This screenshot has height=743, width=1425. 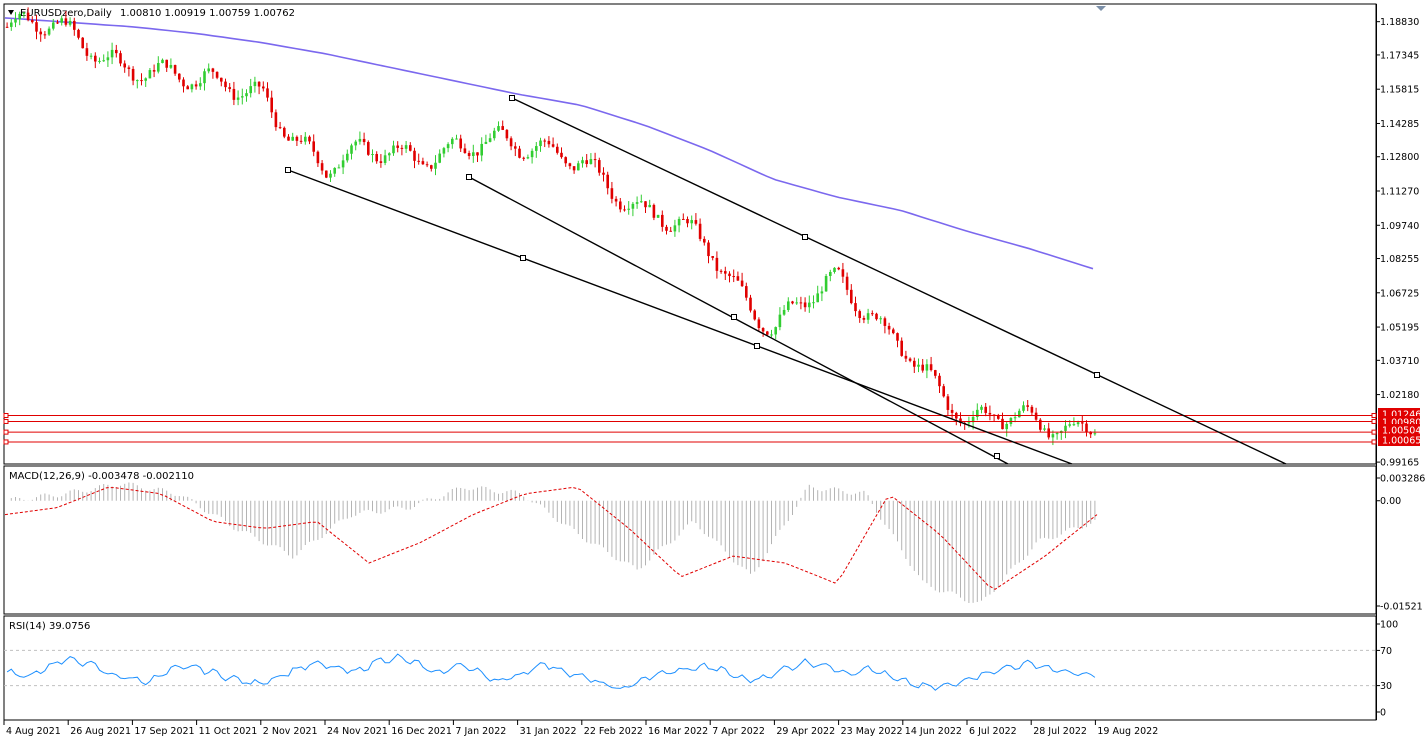 What do you see at coordinates (551, 672) in the screenshot?
I see `rsi-line` at bounding box center [551, 672].